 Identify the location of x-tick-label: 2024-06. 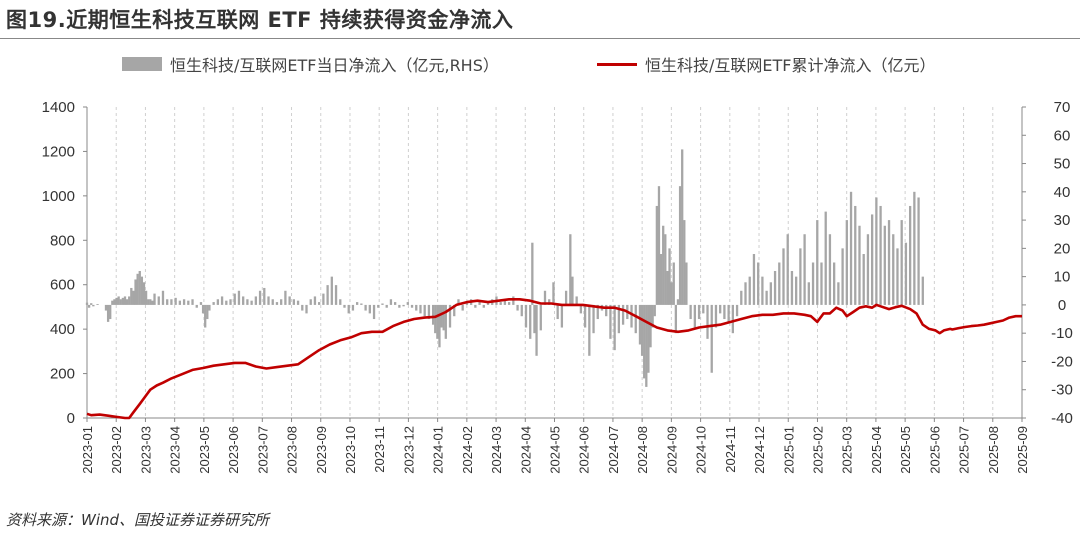
(584, 450).